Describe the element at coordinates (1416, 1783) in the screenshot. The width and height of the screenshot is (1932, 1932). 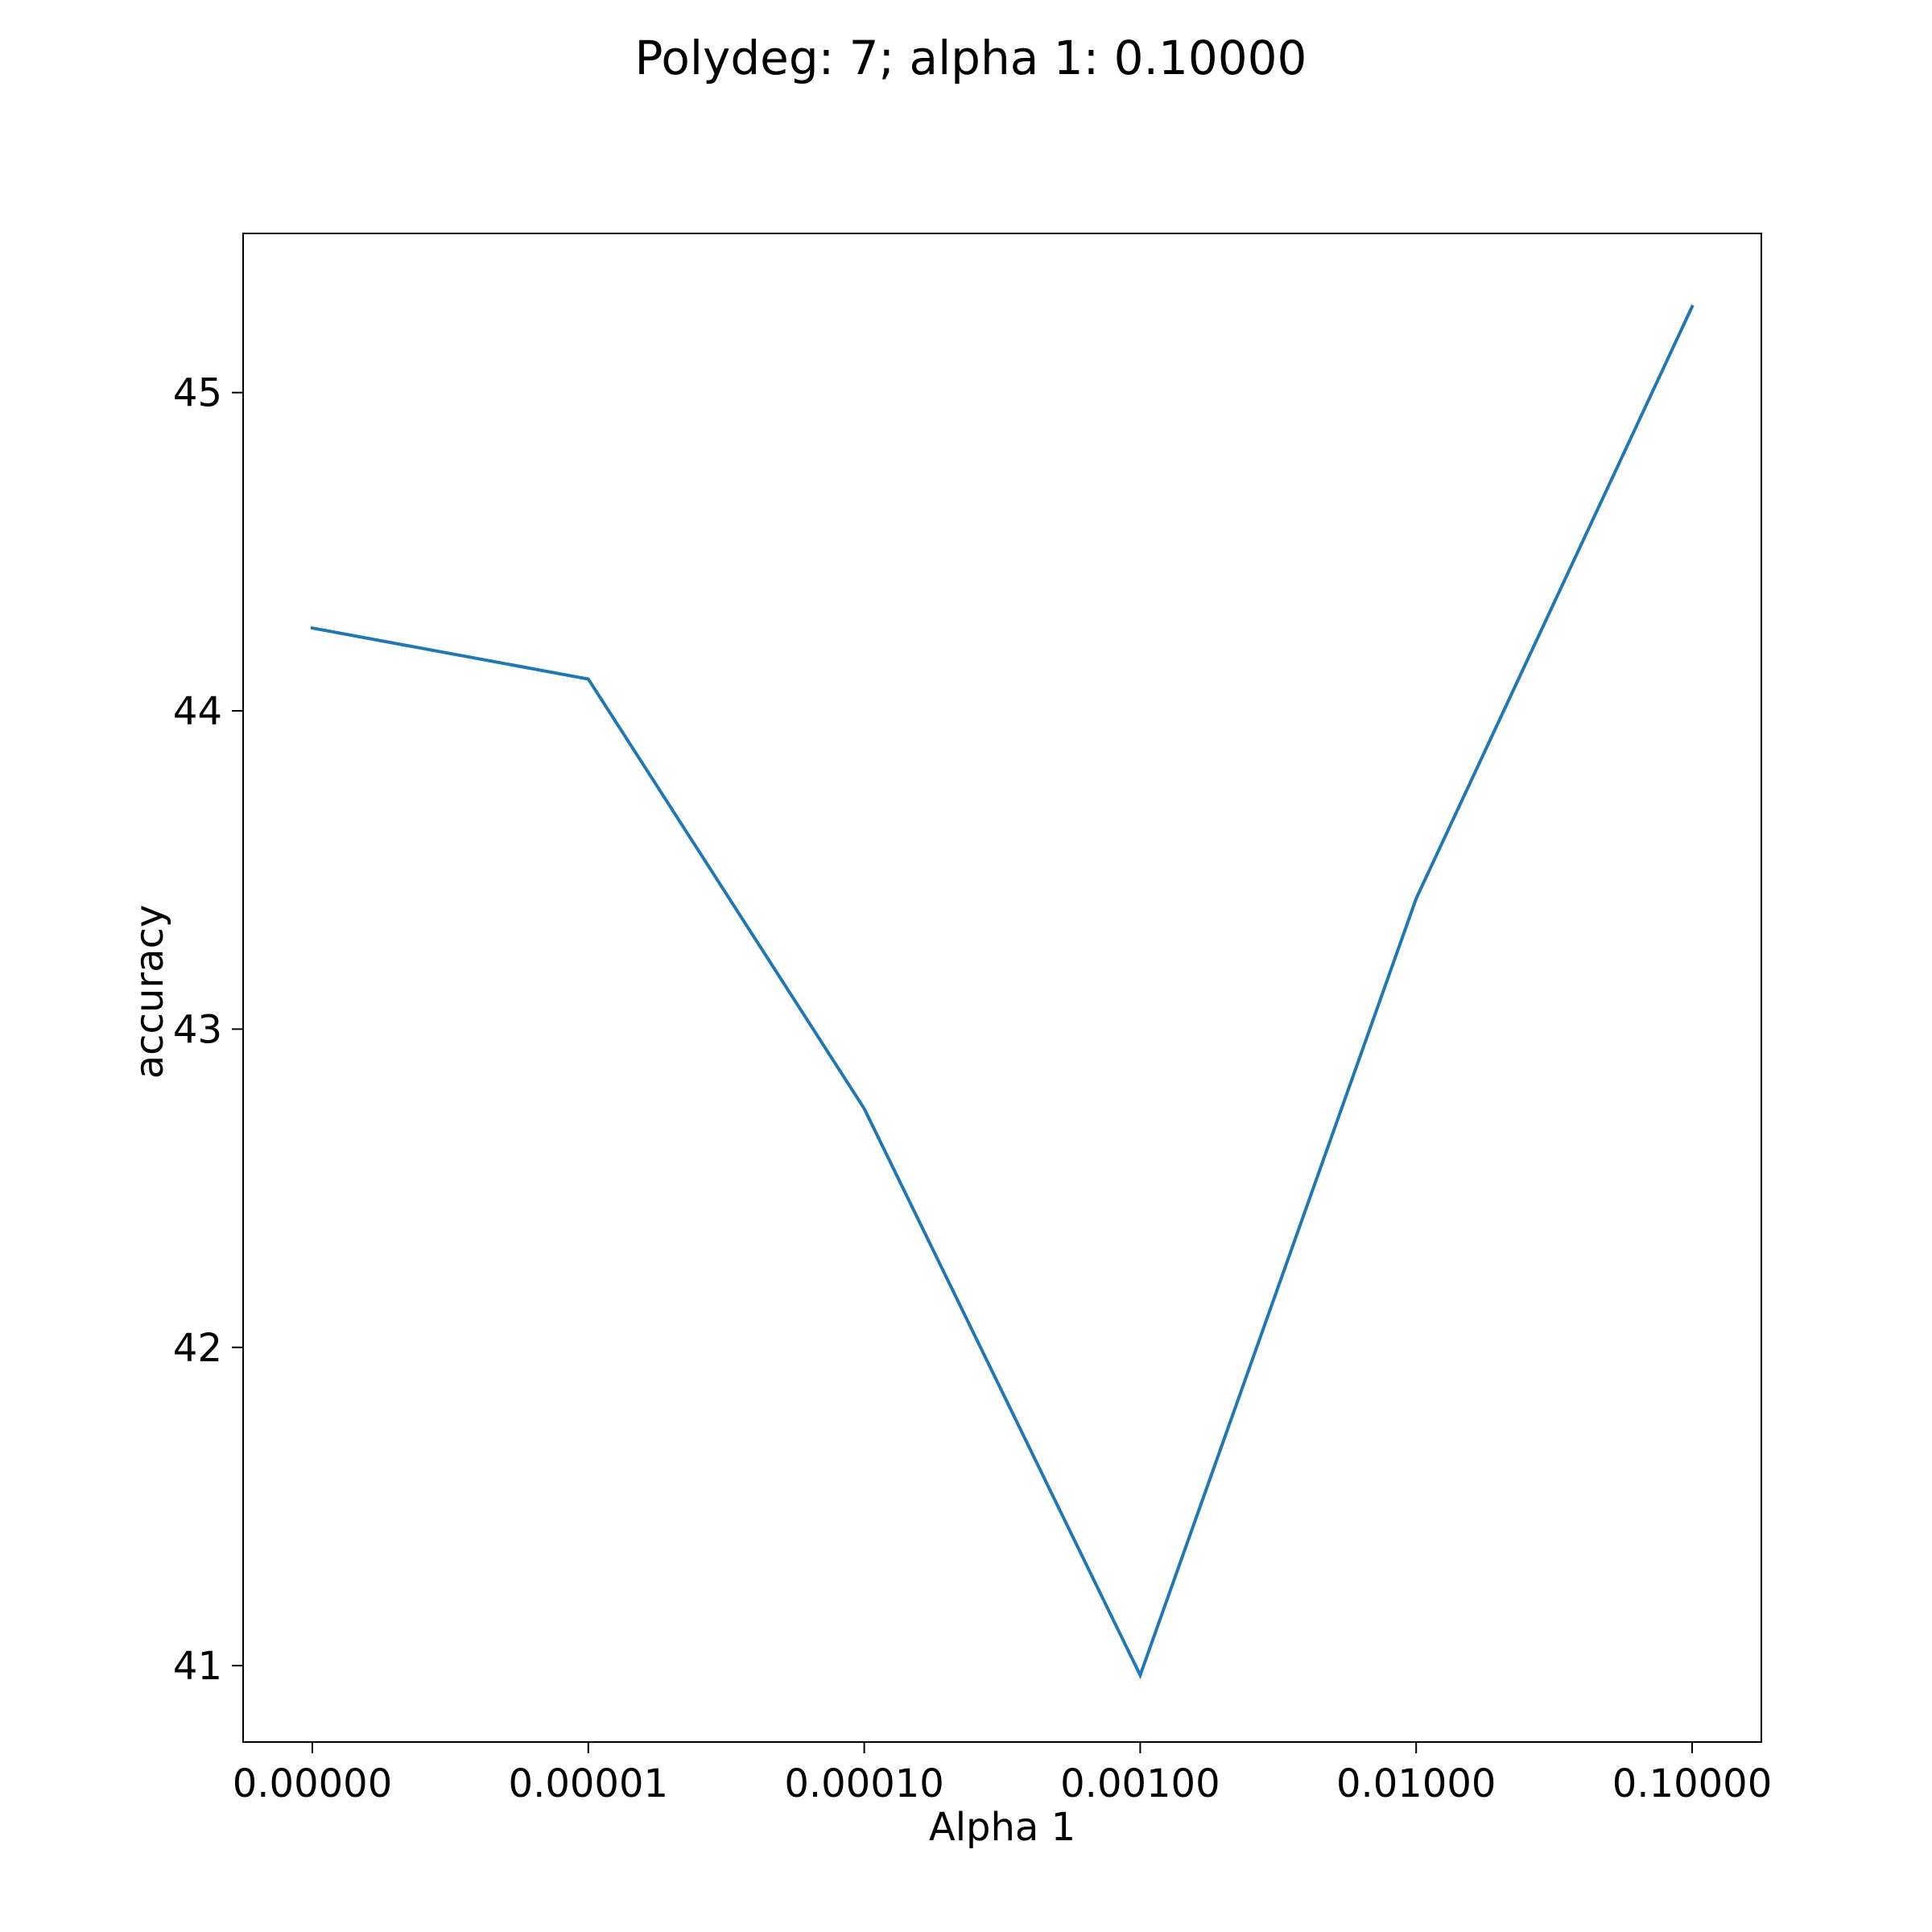
I see `x-tick-label: 0.01000` at that location.